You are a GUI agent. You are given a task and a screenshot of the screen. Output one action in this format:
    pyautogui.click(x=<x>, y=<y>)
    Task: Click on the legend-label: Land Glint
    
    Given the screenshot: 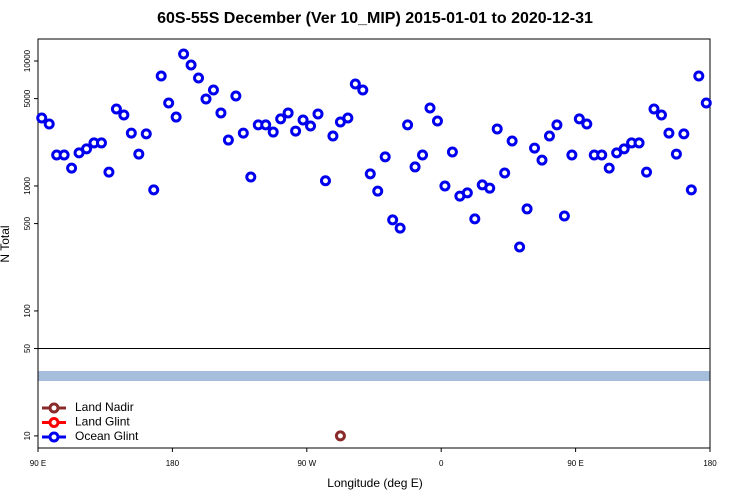 What is the action you would take?
    pyautogui.click(x=102, y=422)
    